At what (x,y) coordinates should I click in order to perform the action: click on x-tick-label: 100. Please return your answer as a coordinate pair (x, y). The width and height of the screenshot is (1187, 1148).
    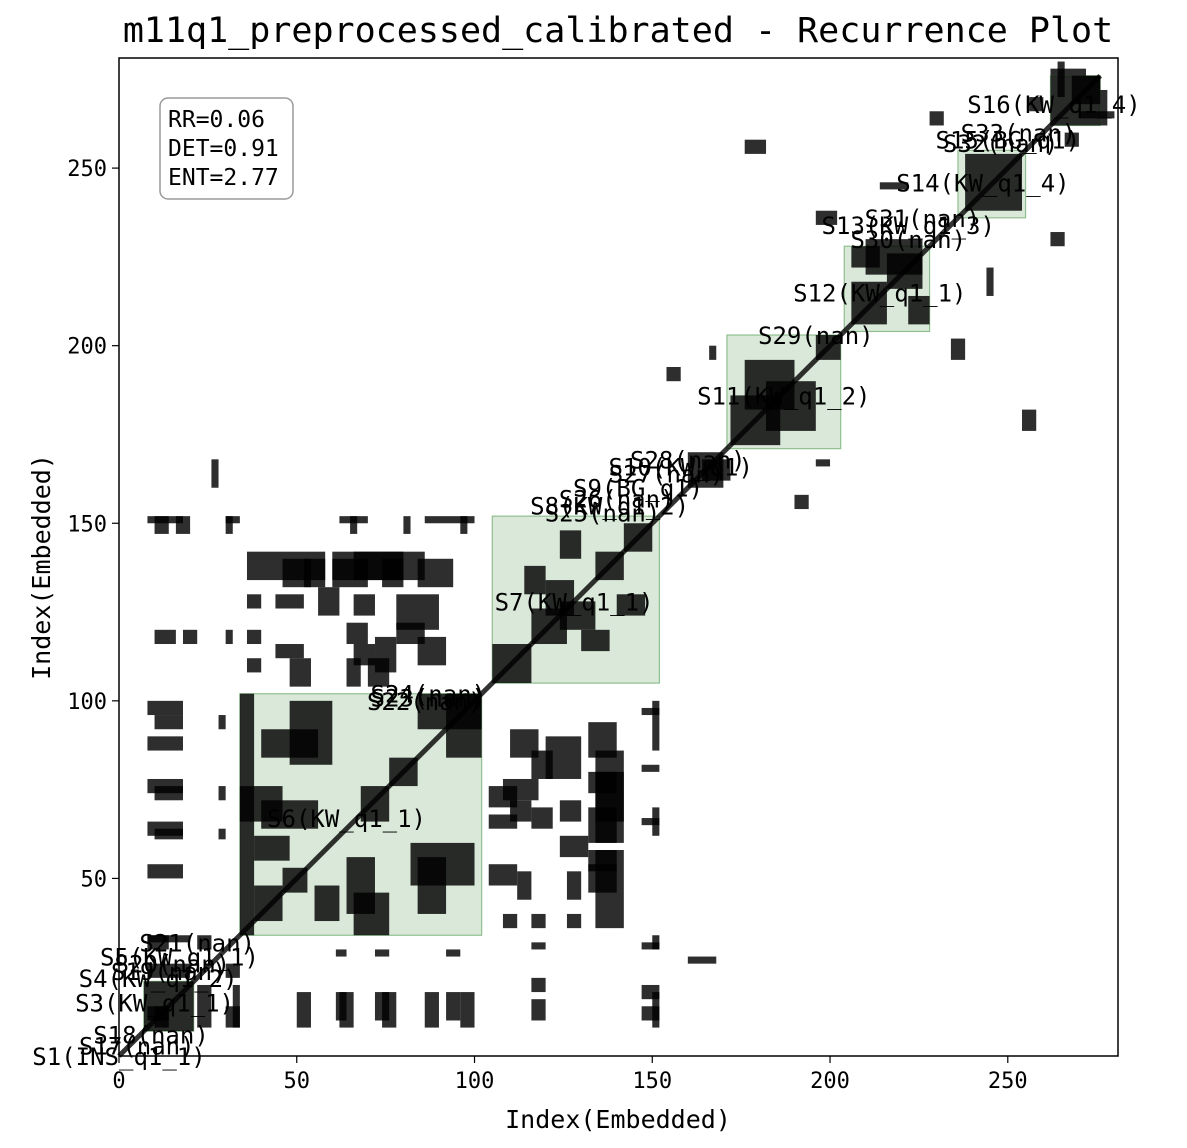
    Looking at the image, I should click on (475, 1081).